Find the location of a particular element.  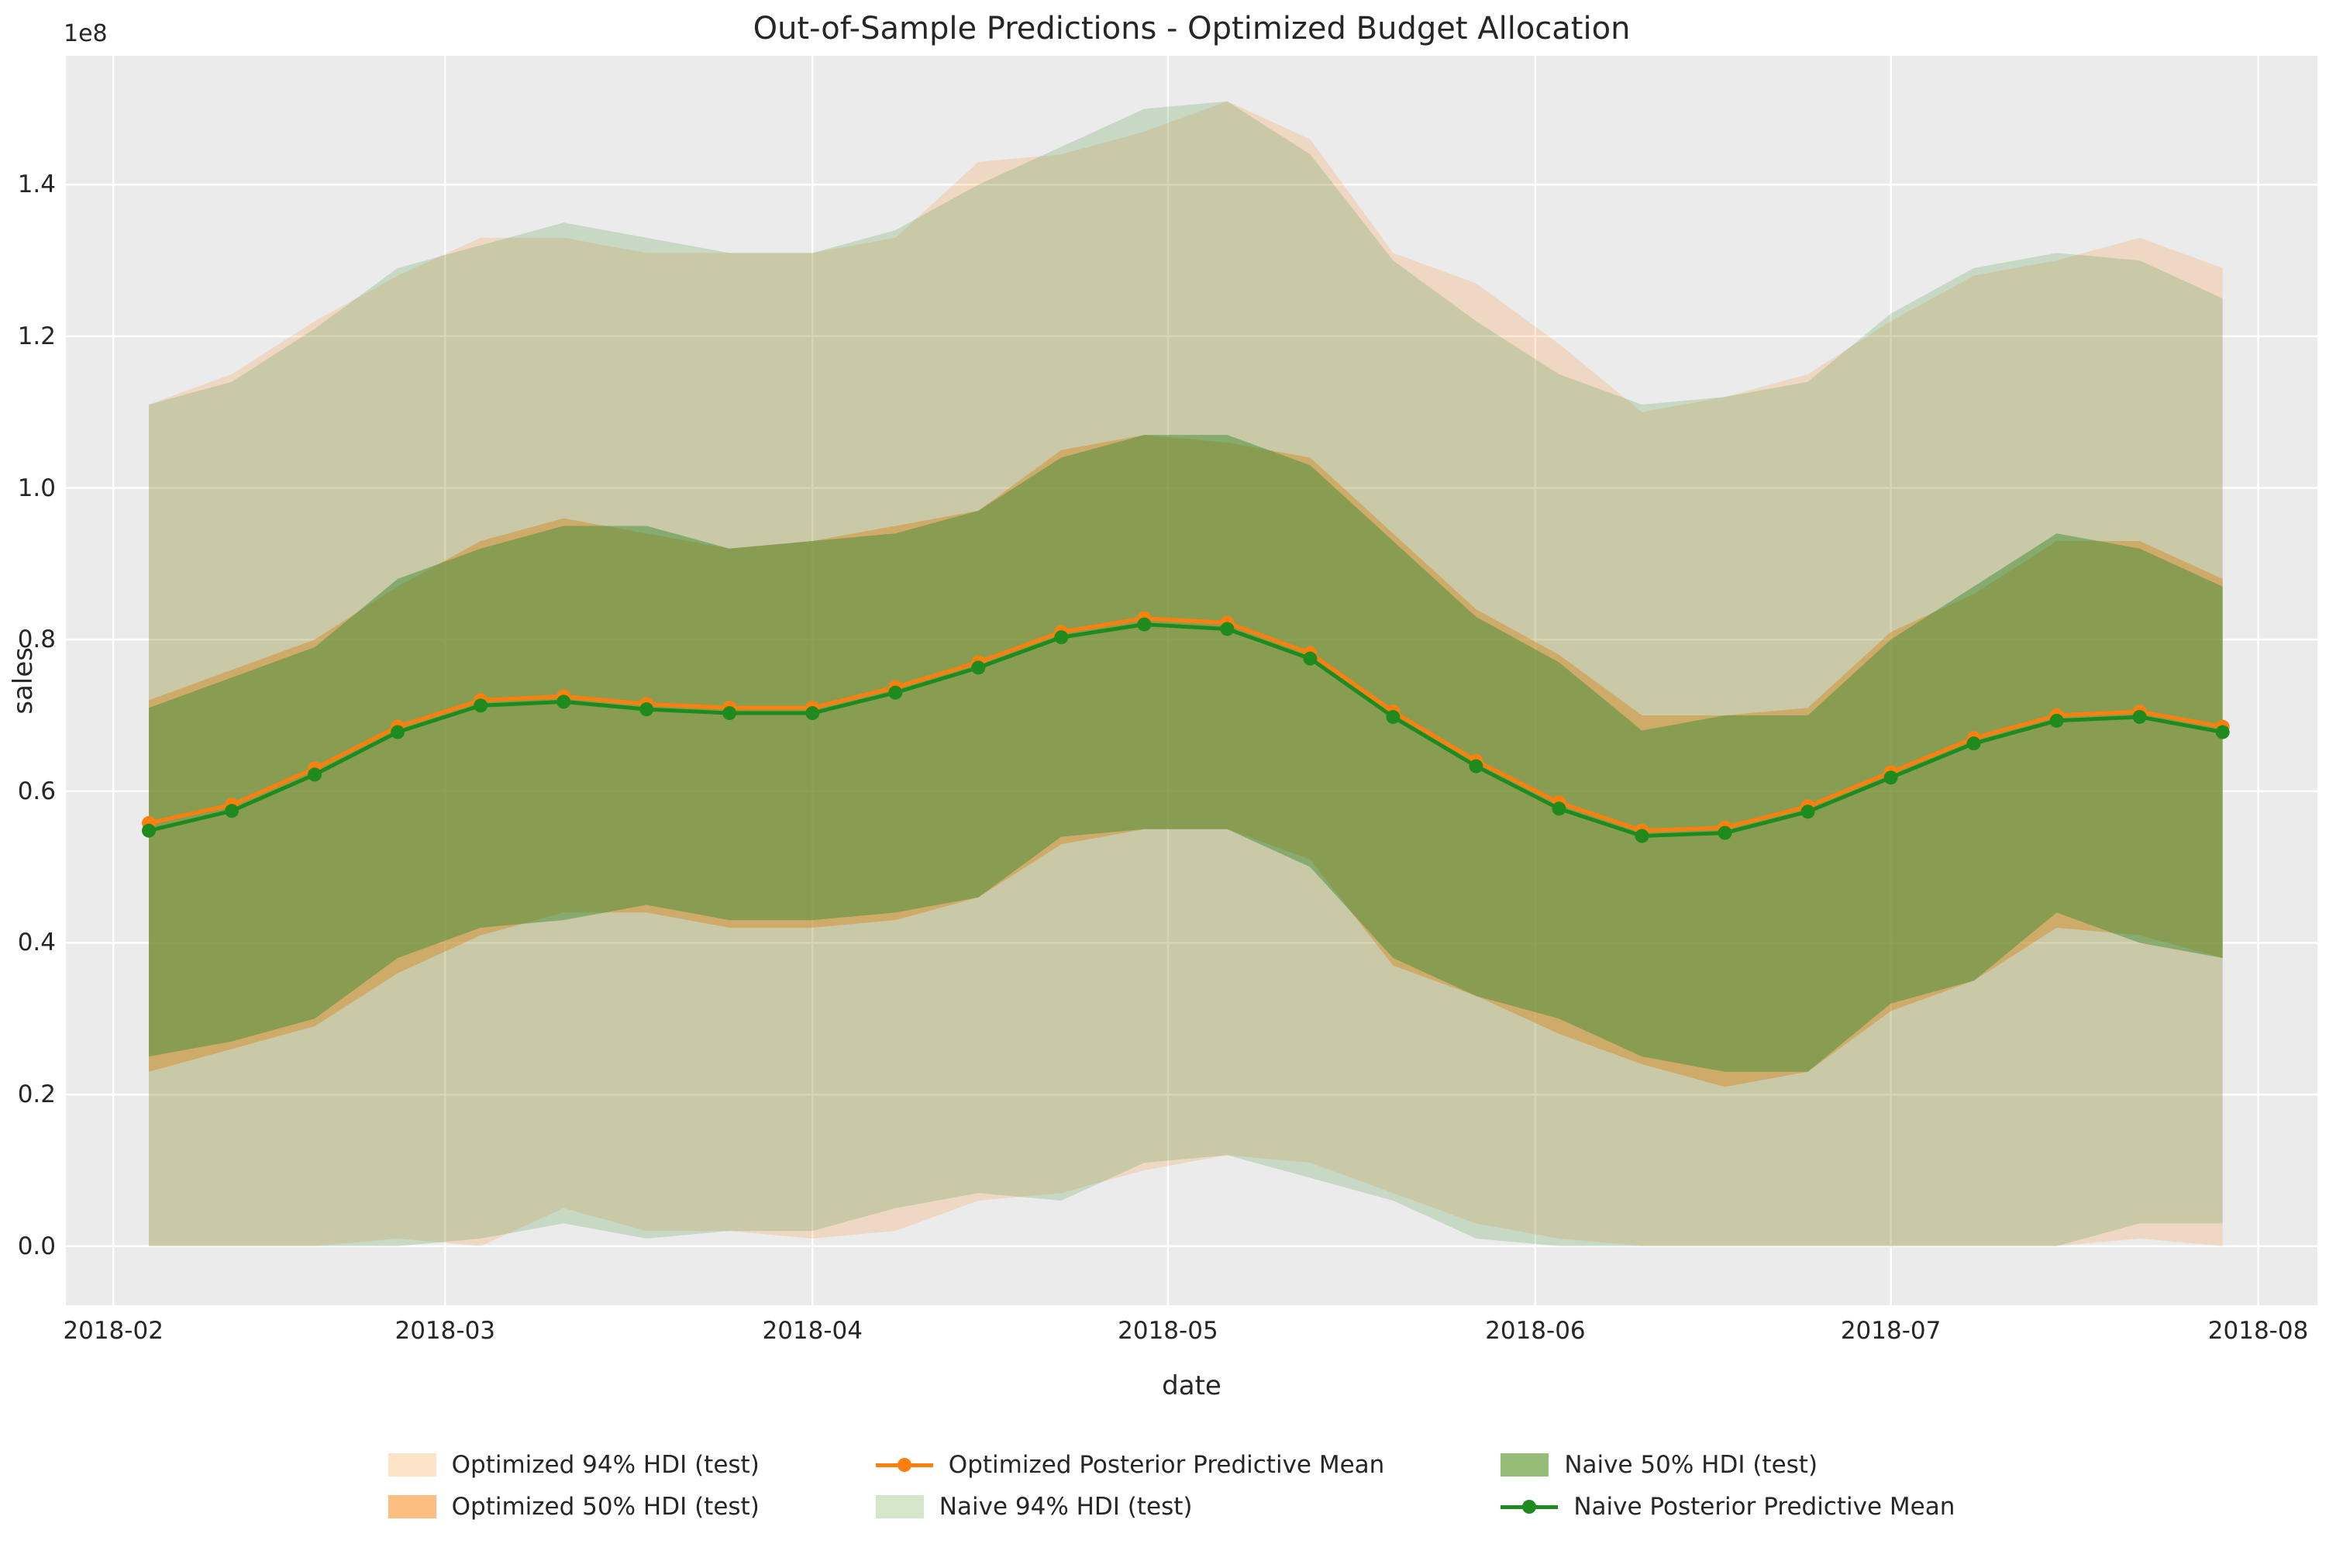

legend-label: Optimized Posterior Predictive Mean is located at coordinates (1166, 1465).